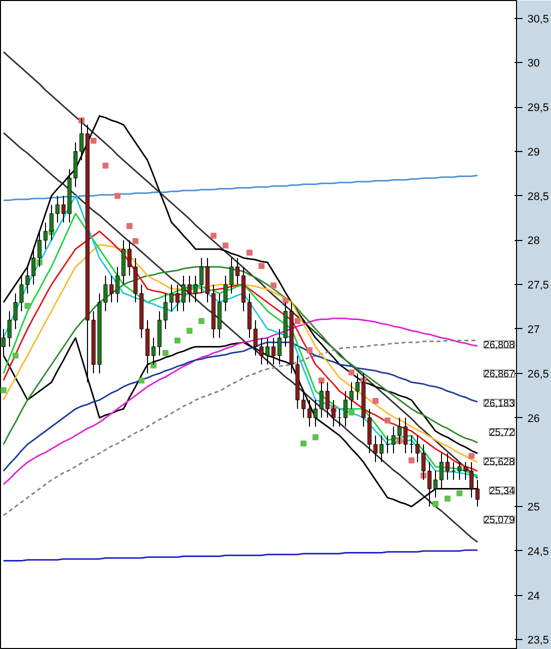 This screenshot has width=551, height=649. I want to click on y-tick-label: 29, so click(534, 152).